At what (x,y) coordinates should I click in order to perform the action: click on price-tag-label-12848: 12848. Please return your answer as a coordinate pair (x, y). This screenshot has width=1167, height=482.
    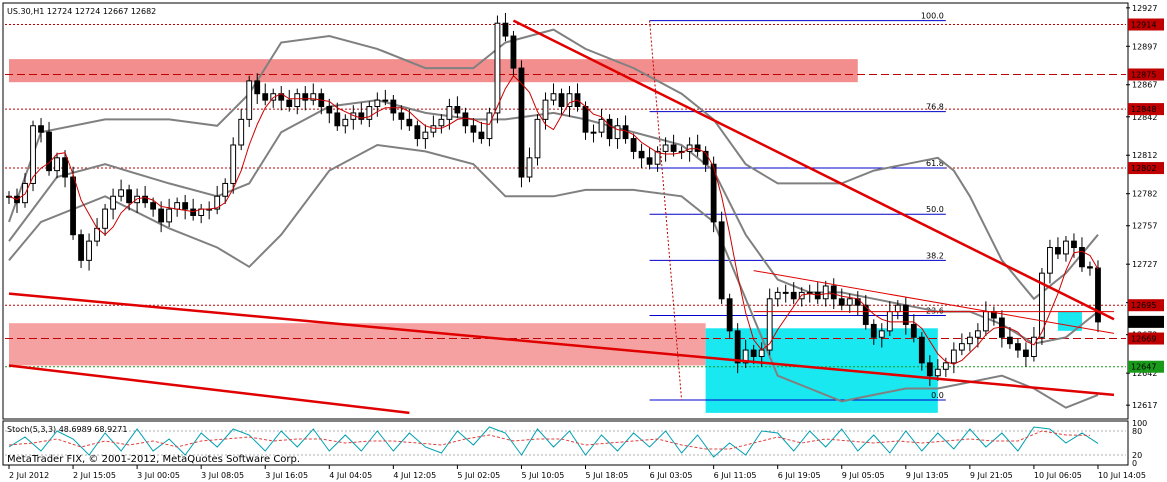
    Looking at the image, I should click on (1143, 109).